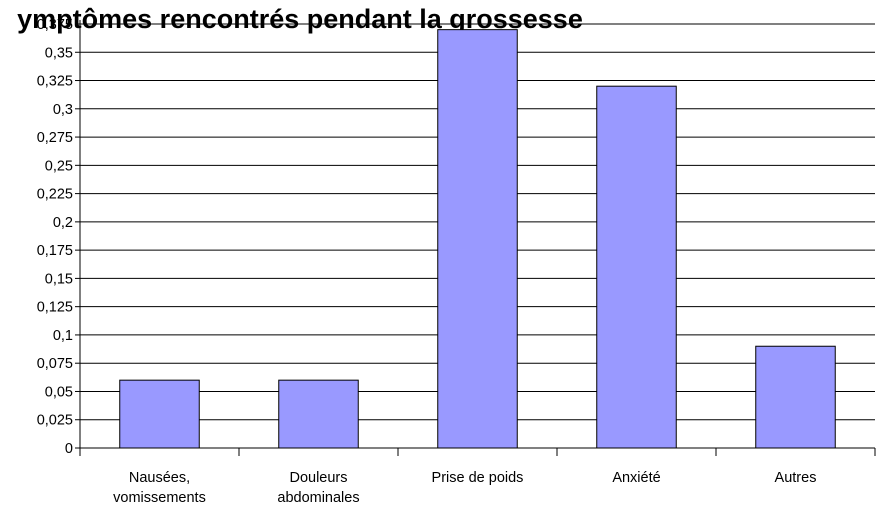  I want to click on y-tick-label: 0,275, so click(55, 138).